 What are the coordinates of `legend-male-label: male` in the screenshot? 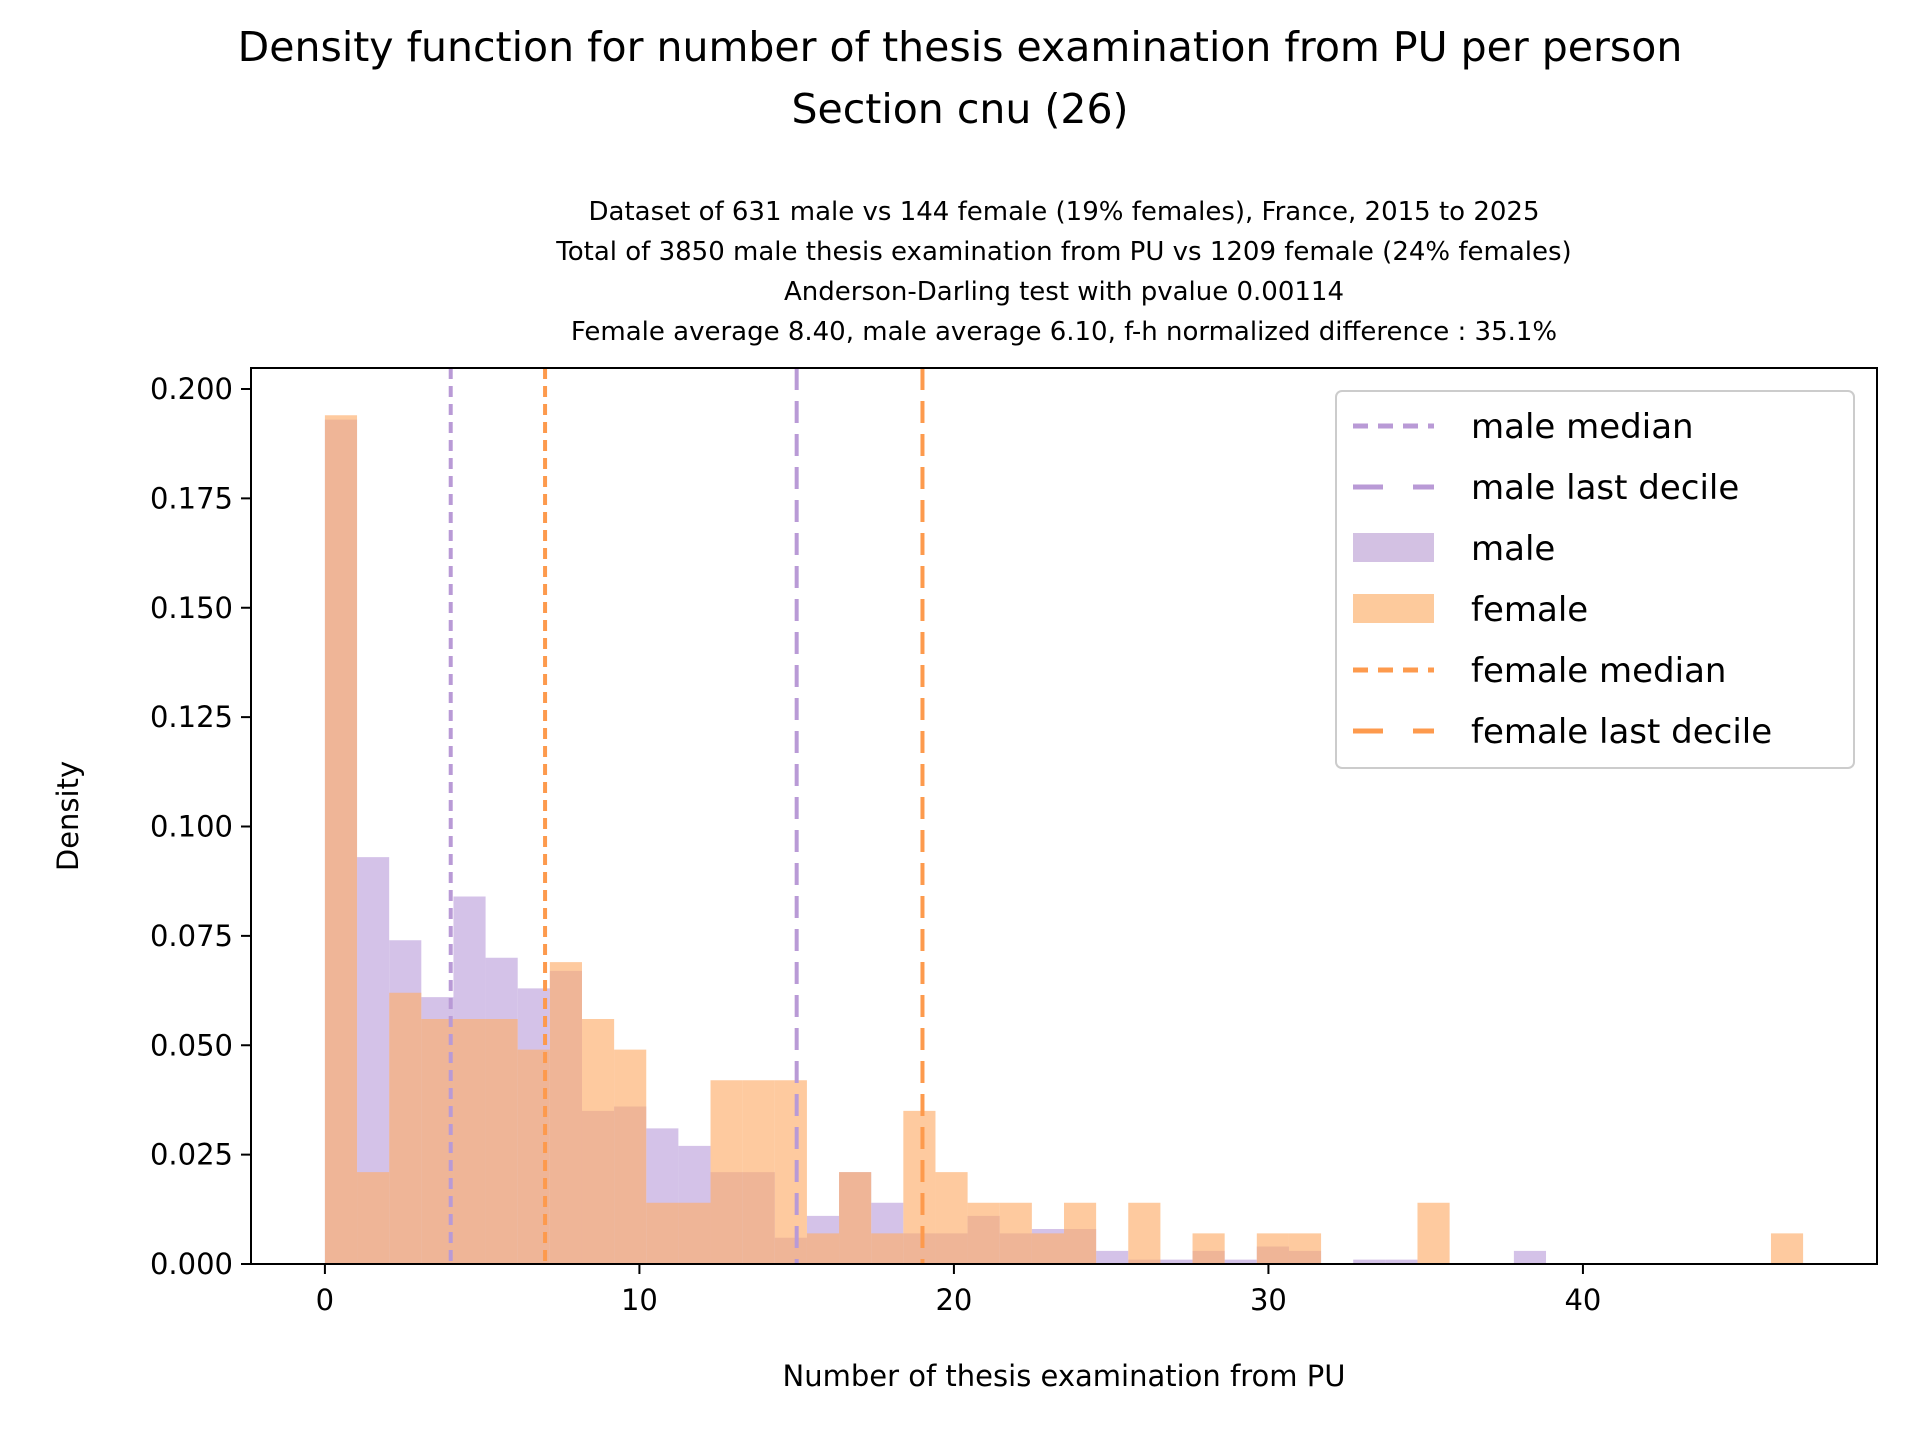 It's located at (1513, 549).